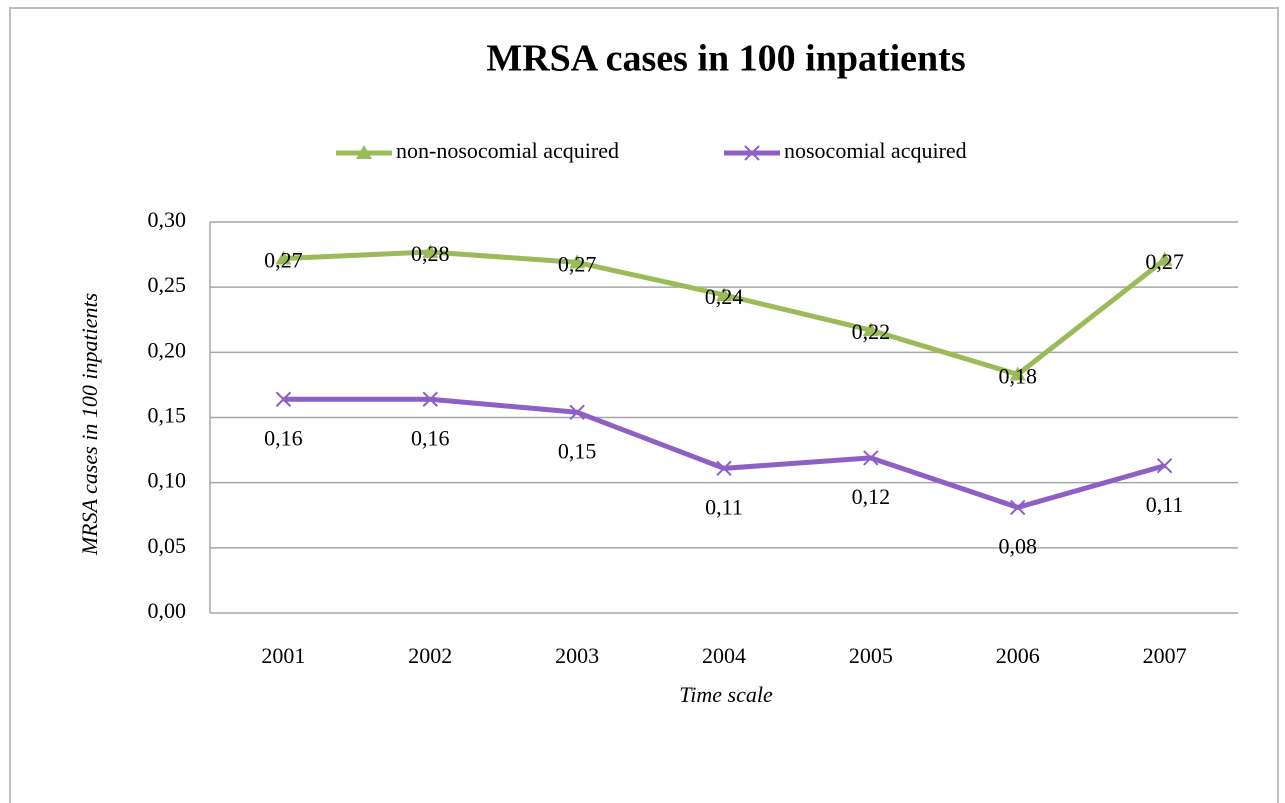 The height and width of the screenshot is (803, 1285). I want to click on y-tick-label: 0,30, so click(167, 219).